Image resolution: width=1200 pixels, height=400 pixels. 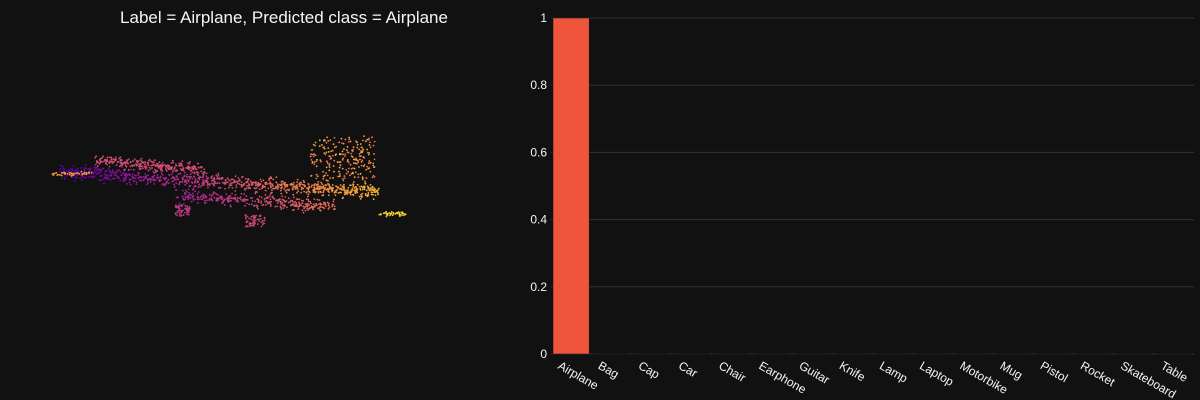 I want to click on x-tick-label: Car, so click(x=688, y=369).